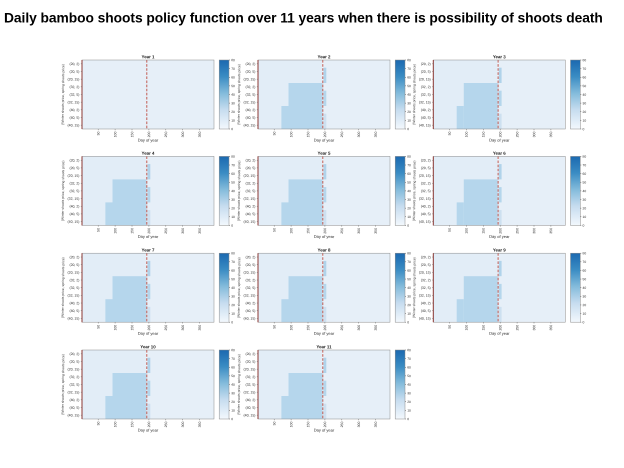 This screenshot has width=624, height=468. I want to click on svg-text: Year 2, so click(325, 56).